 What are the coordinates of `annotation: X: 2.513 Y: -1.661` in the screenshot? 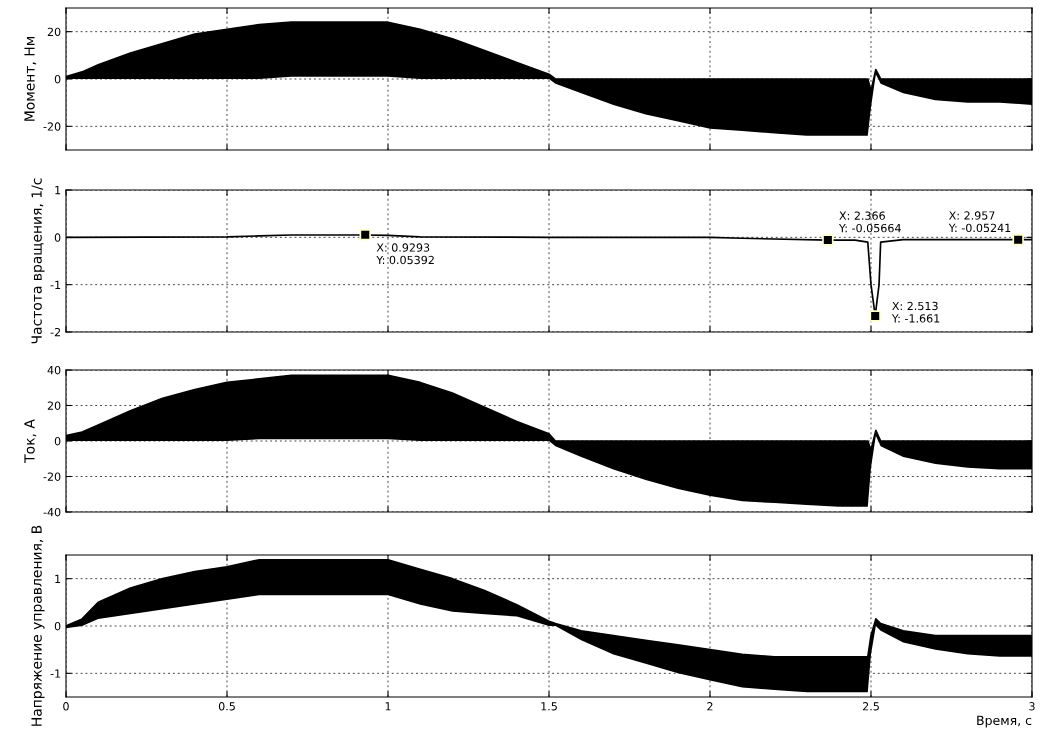 It's located at (915, 312).